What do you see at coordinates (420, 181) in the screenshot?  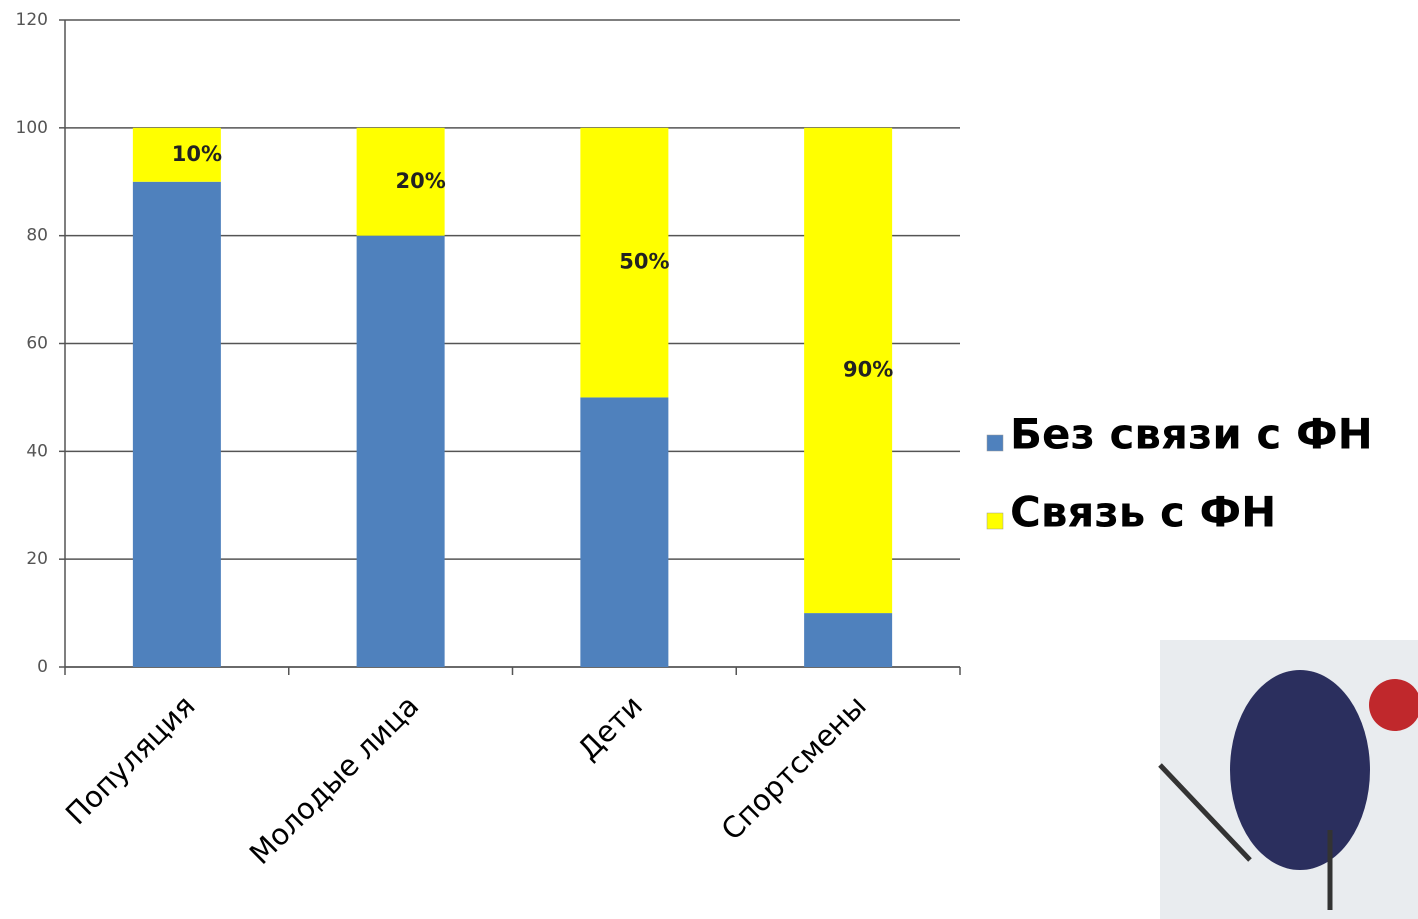 I see `value-label: 20%` at bounding box center [420, 181].